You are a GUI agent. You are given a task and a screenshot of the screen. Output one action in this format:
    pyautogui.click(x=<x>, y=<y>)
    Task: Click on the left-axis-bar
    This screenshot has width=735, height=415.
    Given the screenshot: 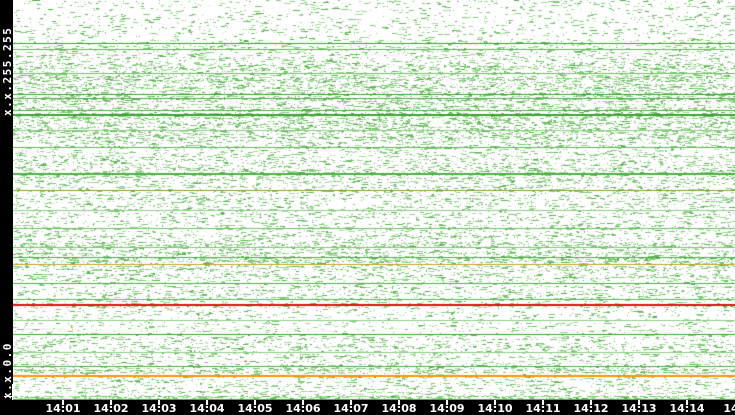 What is the action you would take?
    pyautogui.click(x=6, y=207)
    